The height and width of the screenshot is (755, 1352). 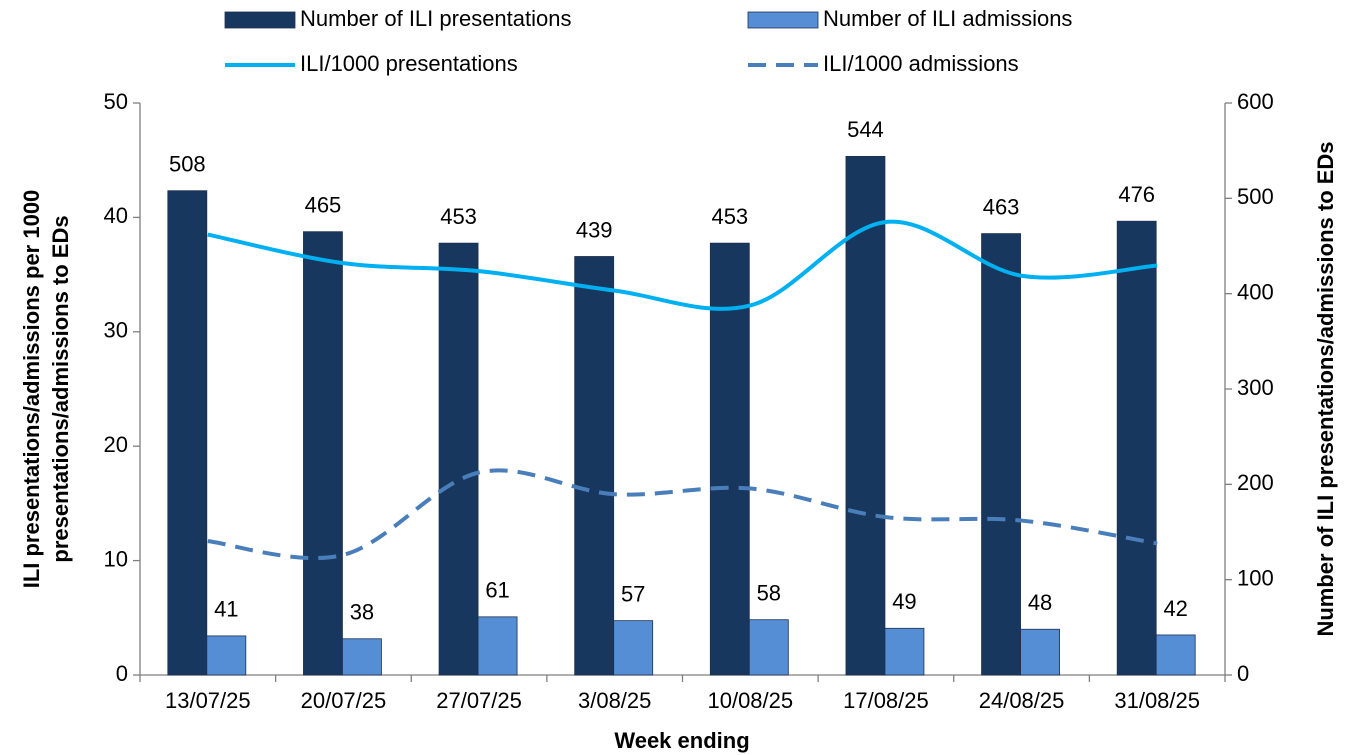 I want to click on value-label: 61, so click(x=497, y=590).